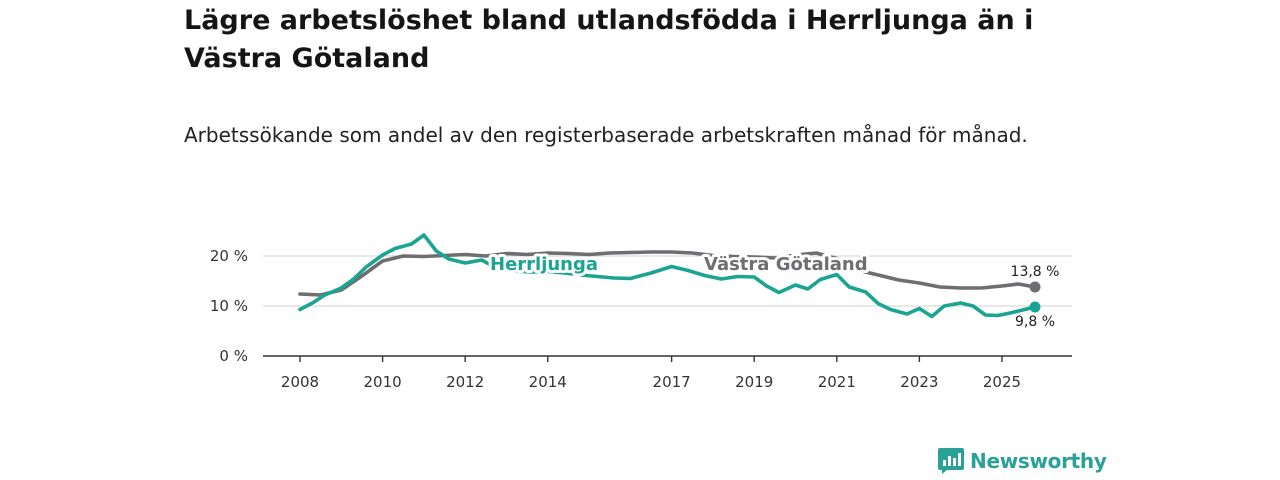 The image size is (1280, 480). I want to click on series-lines, so click(669, 276).